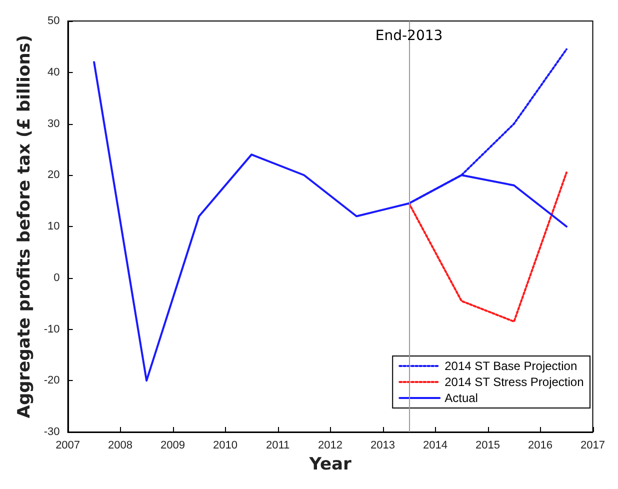  I want to click on y-tick-label: -30, so click(52, 432).